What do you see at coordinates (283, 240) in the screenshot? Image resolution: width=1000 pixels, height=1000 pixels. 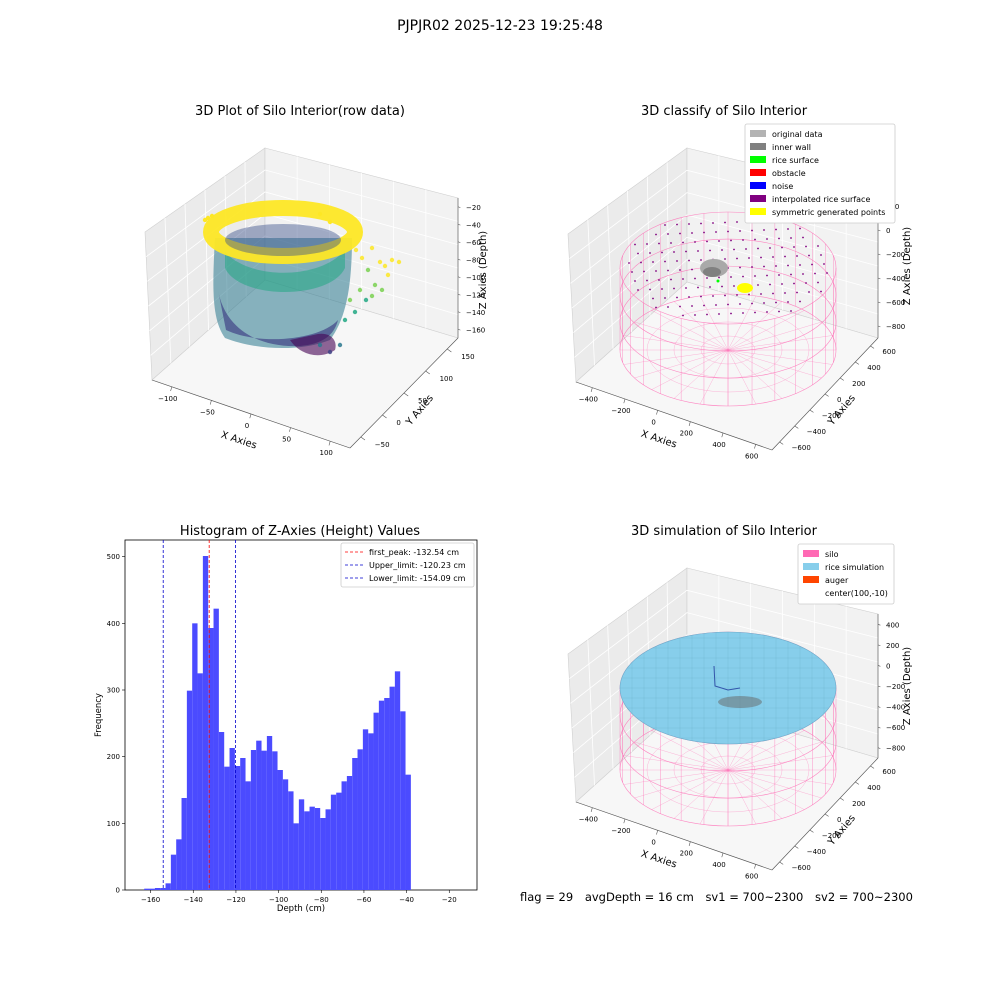 I see `cloud-inner` at bounding box center [283, 240].